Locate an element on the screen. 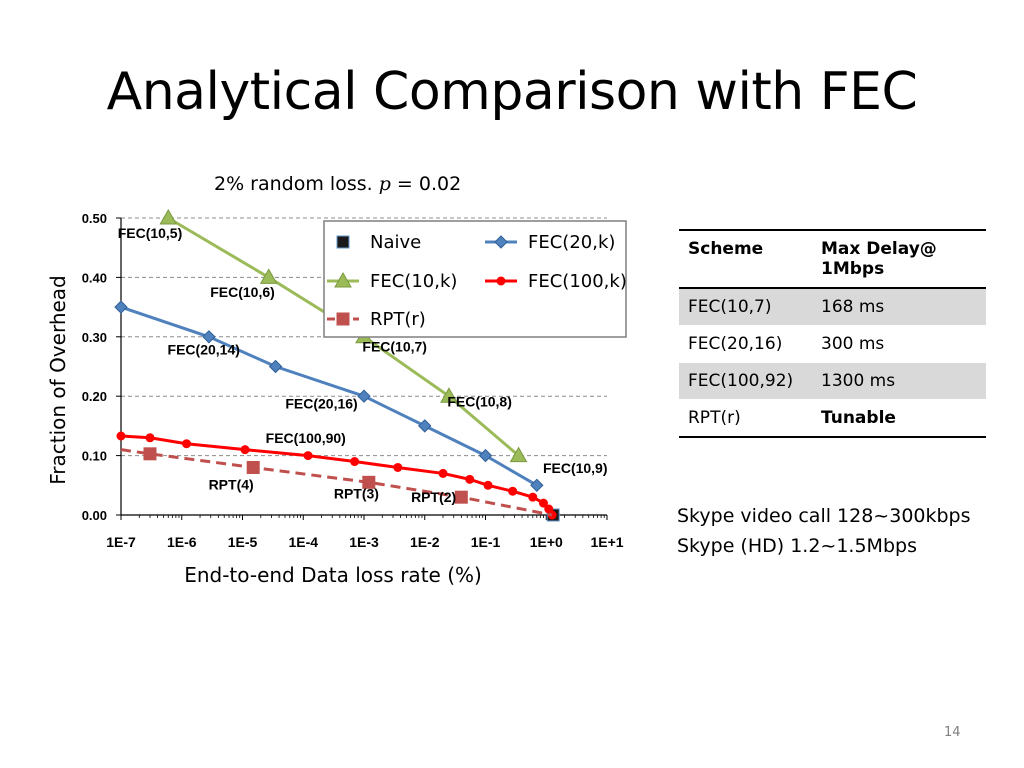  legend-label: RPT(r) is located at coordinates (398, 319).